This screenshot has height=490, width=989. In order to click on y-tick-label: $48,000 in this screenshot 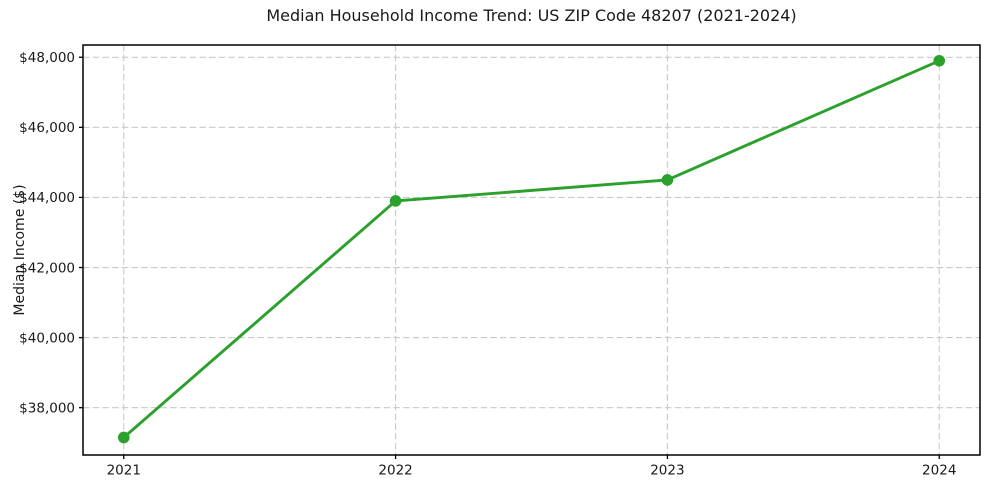, I will do `click(47, 58)`.